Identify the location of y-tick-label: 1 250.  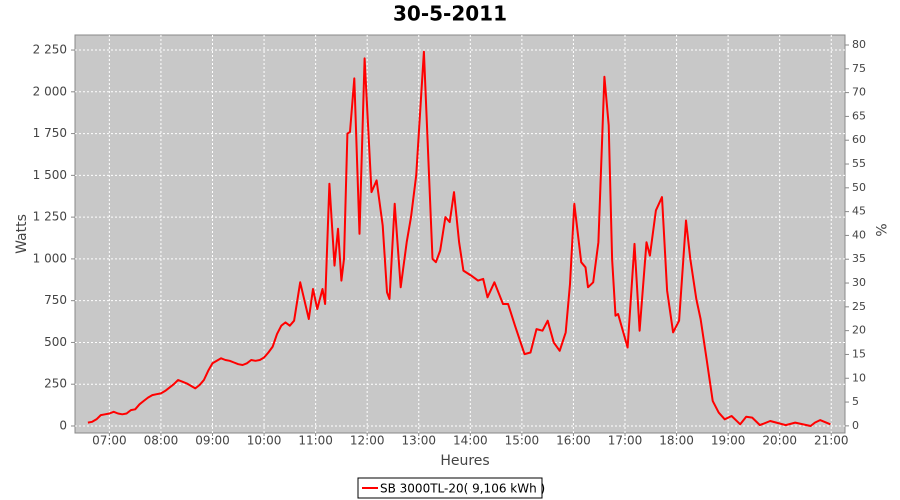
(50, 217).